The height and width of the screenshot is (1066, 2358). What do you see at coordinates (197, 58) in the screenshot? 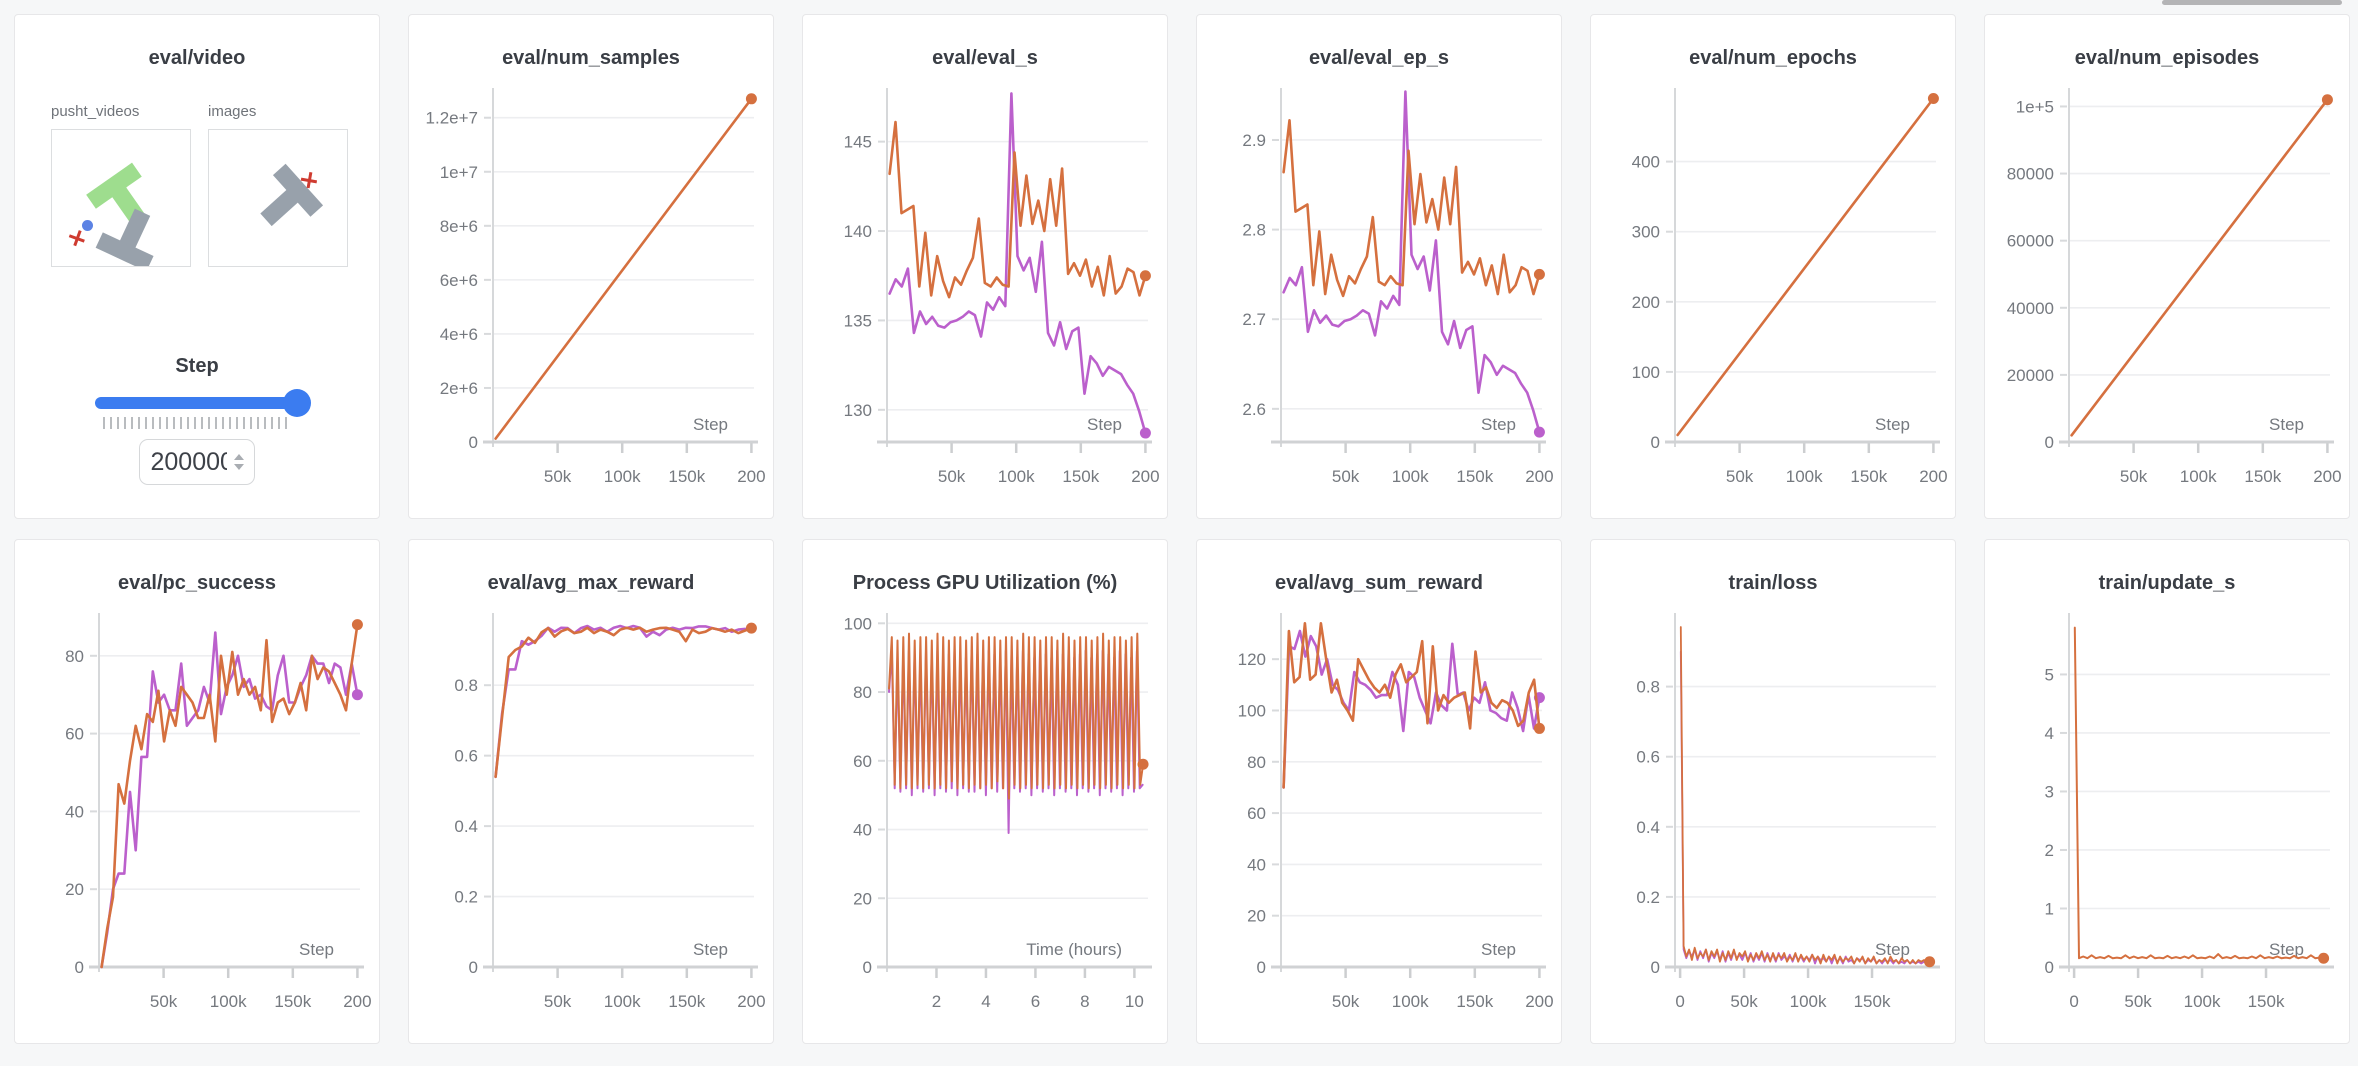
I see `panel-title: eval/video` at bounding box center [197, 58].